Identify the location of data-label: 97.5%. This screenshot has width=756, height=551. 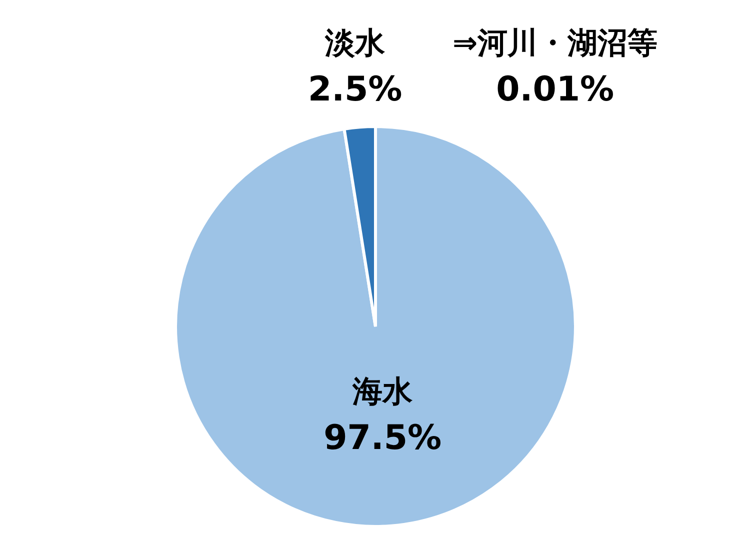
(383, 438).